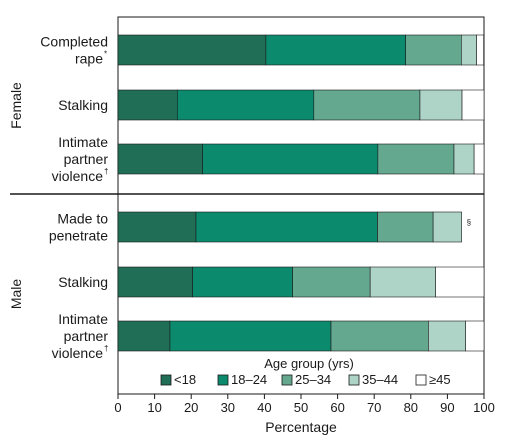  Describe the element at coordinates (78, 236) in the screenshot. I see `category-label-line: penetrate` at that location.